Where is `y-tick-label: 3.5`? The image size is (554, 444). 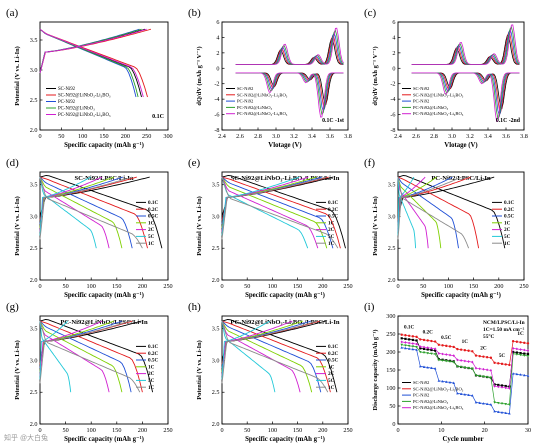 y-tick-label: 3.5 is located at coordinates (216, 329).